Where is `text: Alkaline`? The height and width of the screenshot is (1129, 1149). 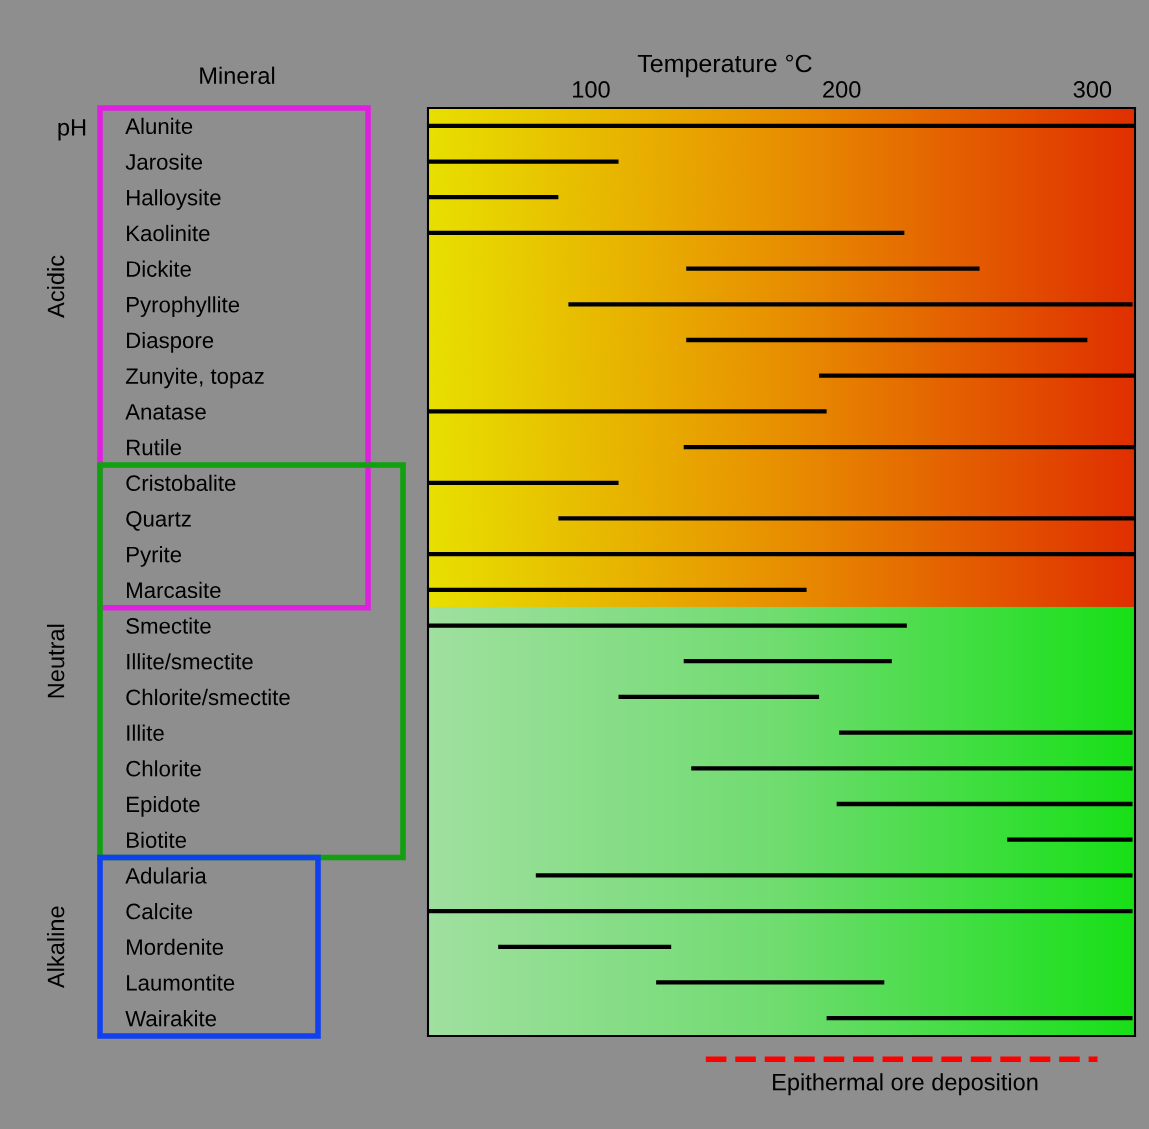 text: Alkaline is located at coordinates (56, 947).